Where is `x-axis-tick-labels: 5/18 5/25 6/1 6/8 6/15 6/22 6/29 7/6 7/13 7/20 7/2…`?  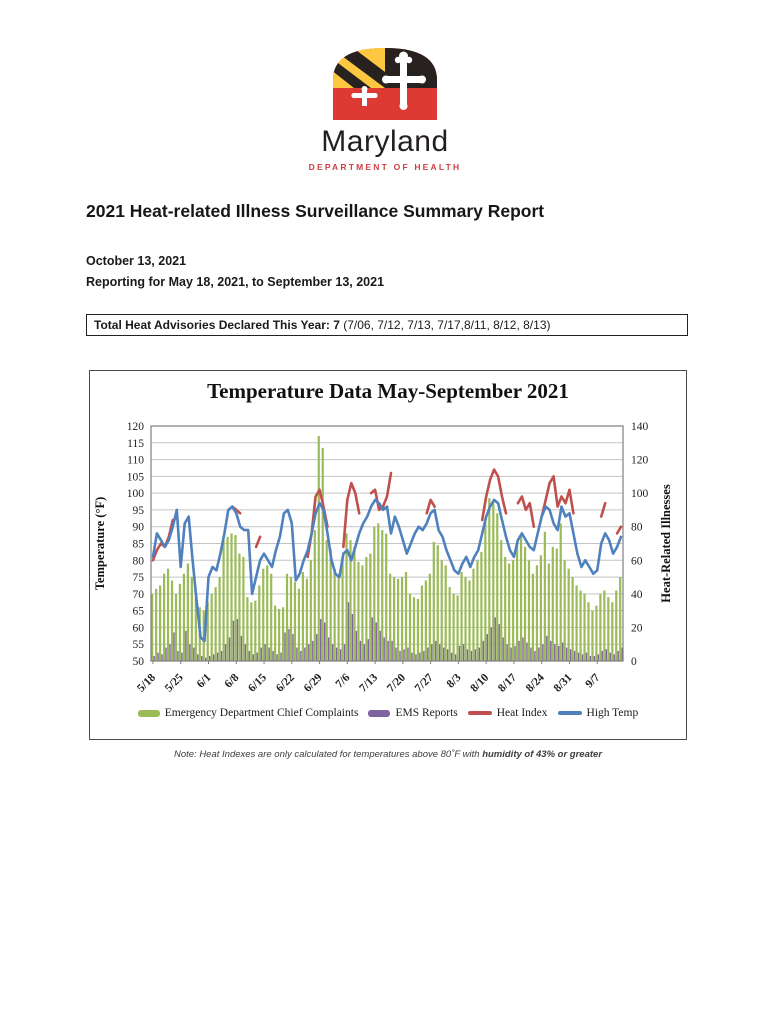
x-axis-tick-labels: 5/18 5/25 6/1 6/8 6/15 6/22 6/29 7/6 7/13 7/20 7/2… is located at coordinates (368, 678).